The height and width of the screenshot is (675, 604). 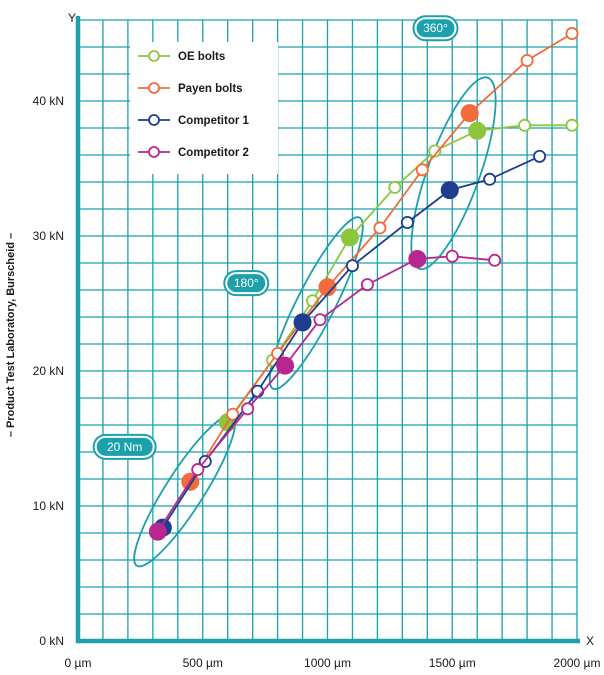 I want to click on x-tick-label: 500 µm, so click(x=203, y=663).